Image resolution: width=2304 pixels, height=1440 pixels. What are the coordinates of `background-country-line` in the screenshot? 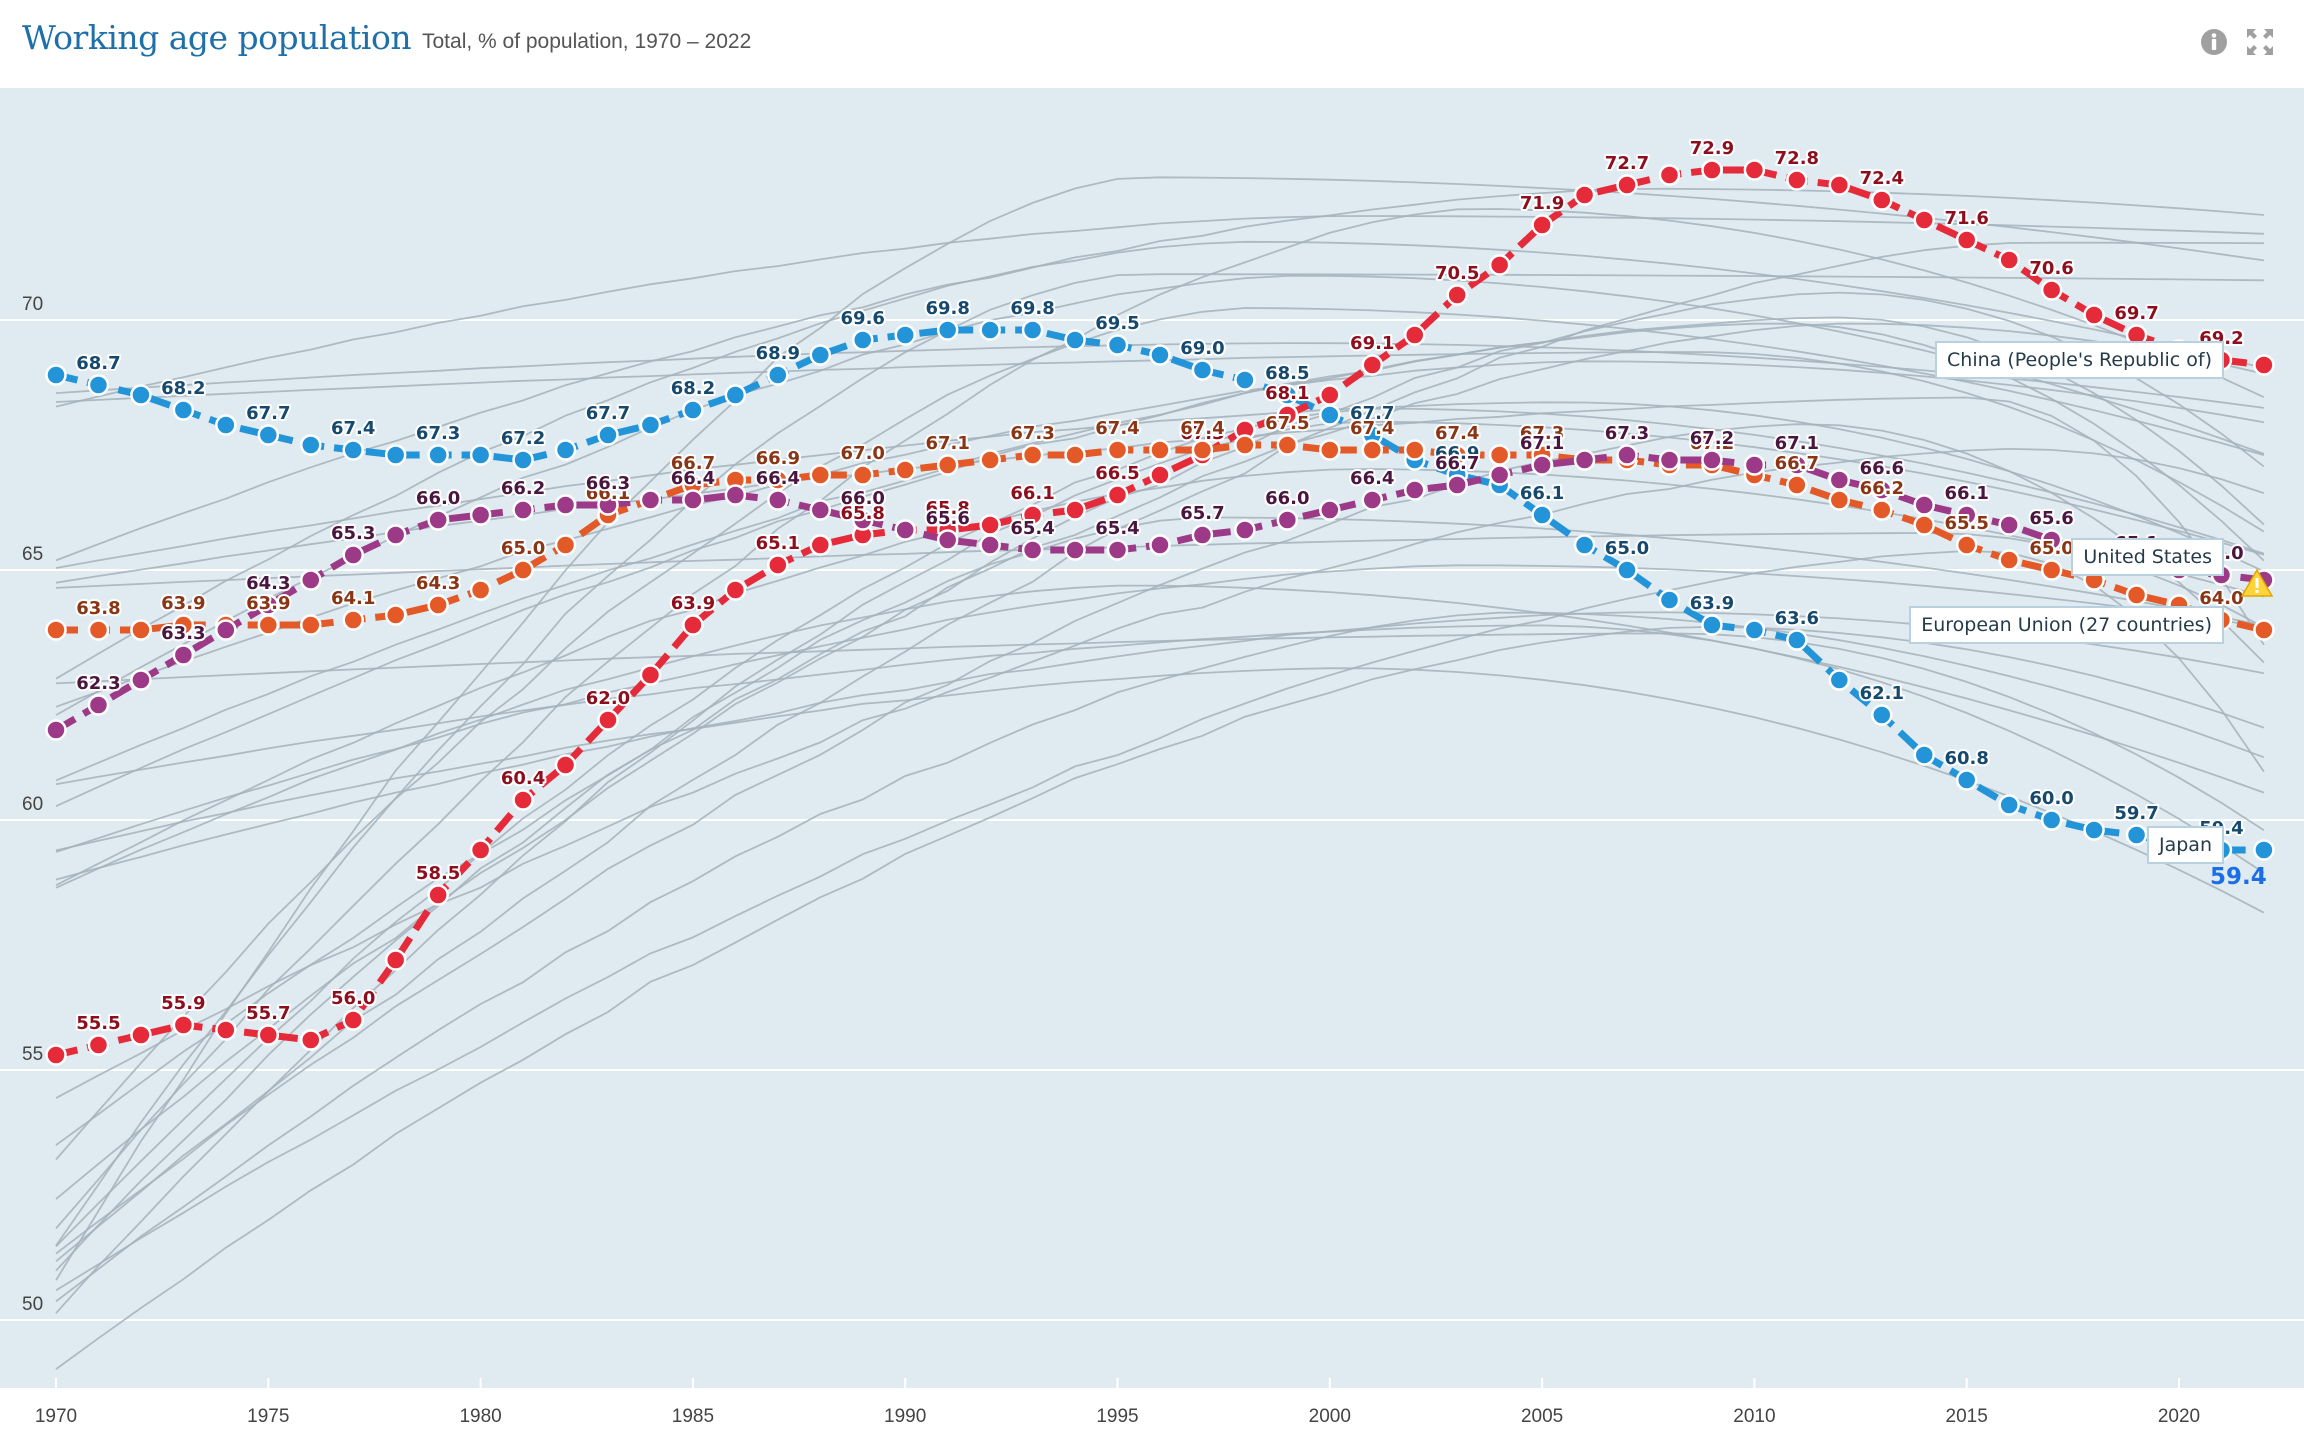 It's located at (1160, 731).